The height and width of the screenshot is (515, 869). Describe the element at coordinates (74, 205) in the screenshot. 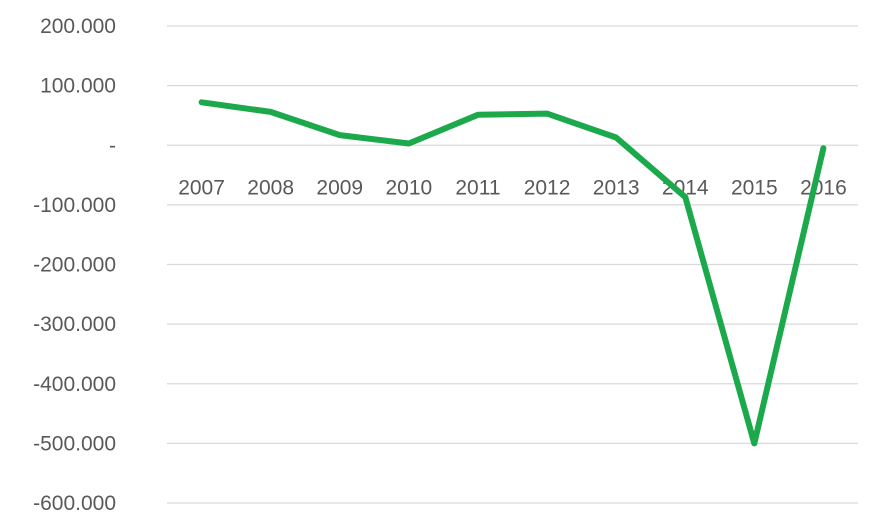

I see `y-tick-label: -100.000` at that location.